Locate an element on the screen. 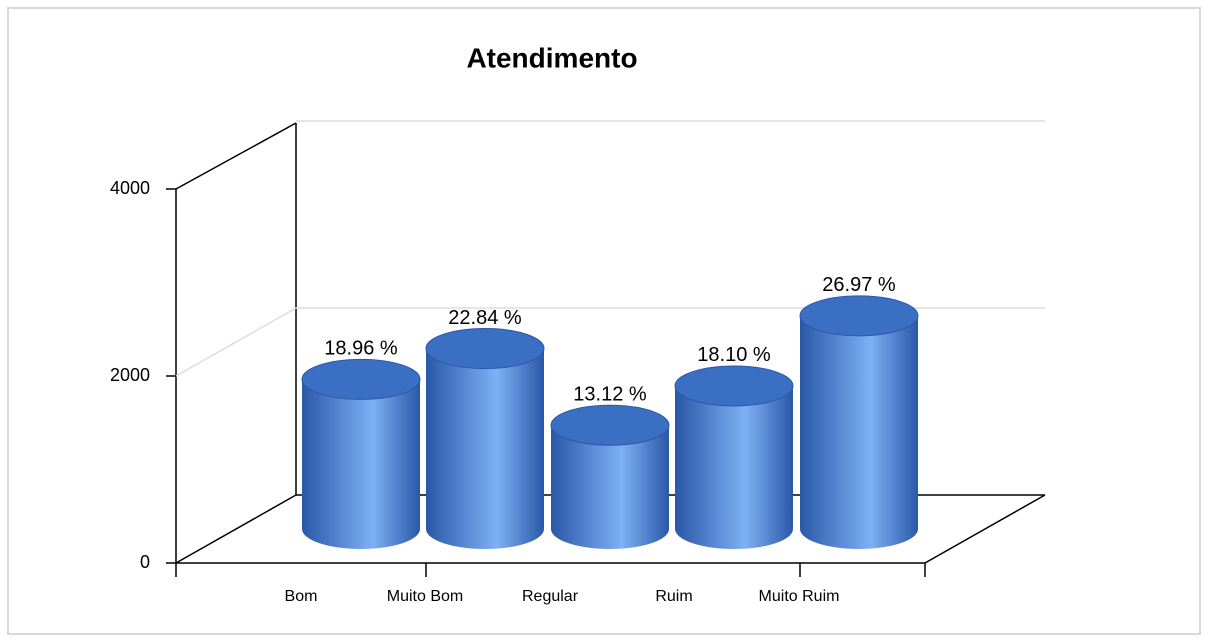 The height and width of the screenshot is (642, 1208). y-tick-label: 0 is located at coordinates (145, 562).